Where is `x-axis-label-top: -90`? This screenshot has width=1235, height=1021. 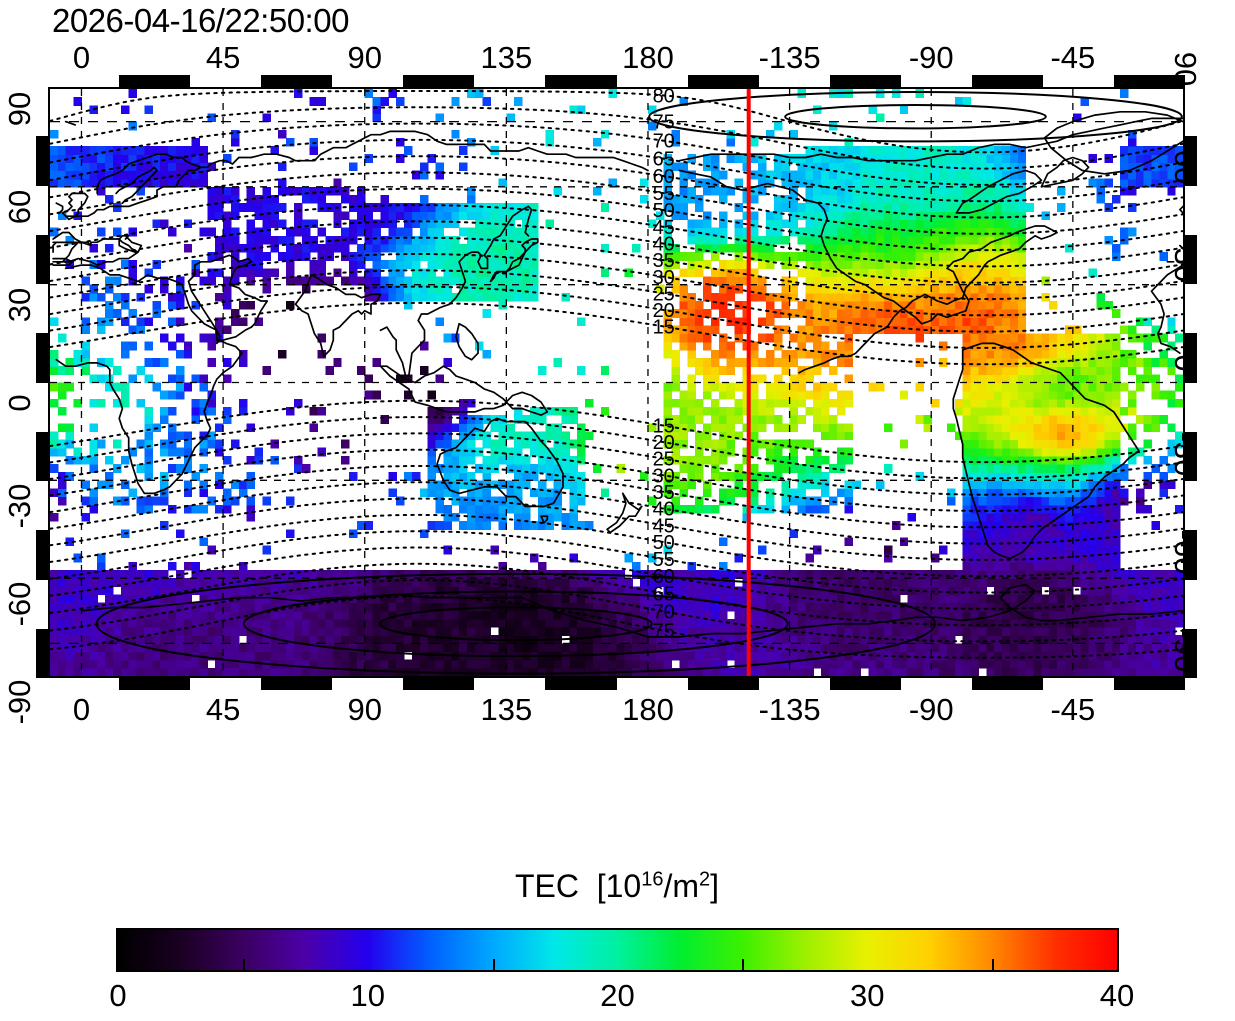
x-axis-label-top: -90 is located at coordinates (931, 57).